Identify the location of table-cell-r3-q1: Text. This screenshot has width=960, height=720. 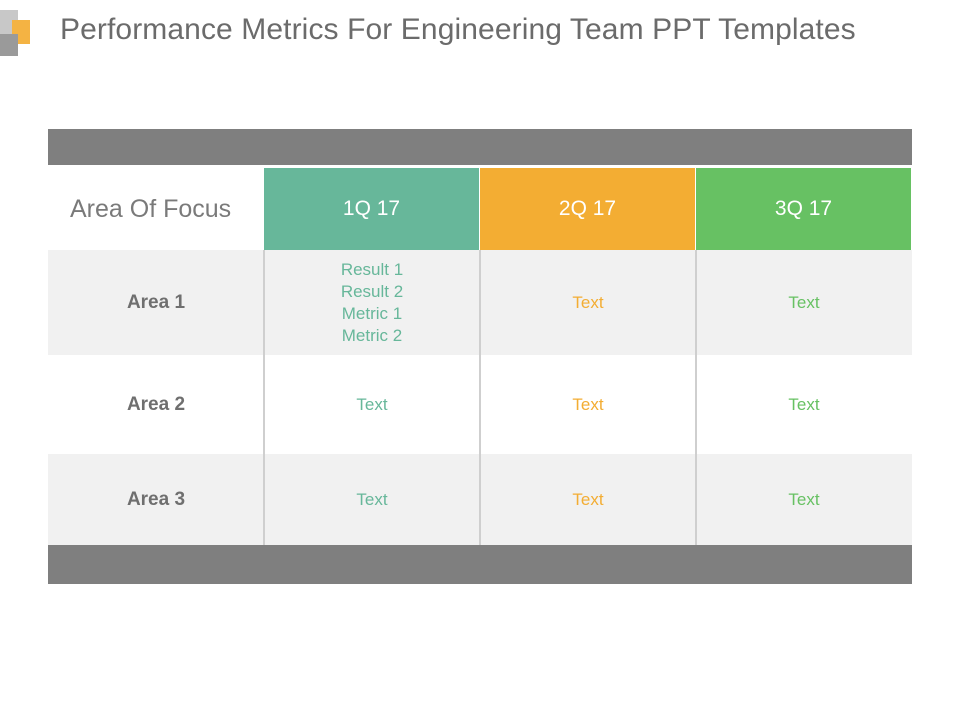
(372, 499).